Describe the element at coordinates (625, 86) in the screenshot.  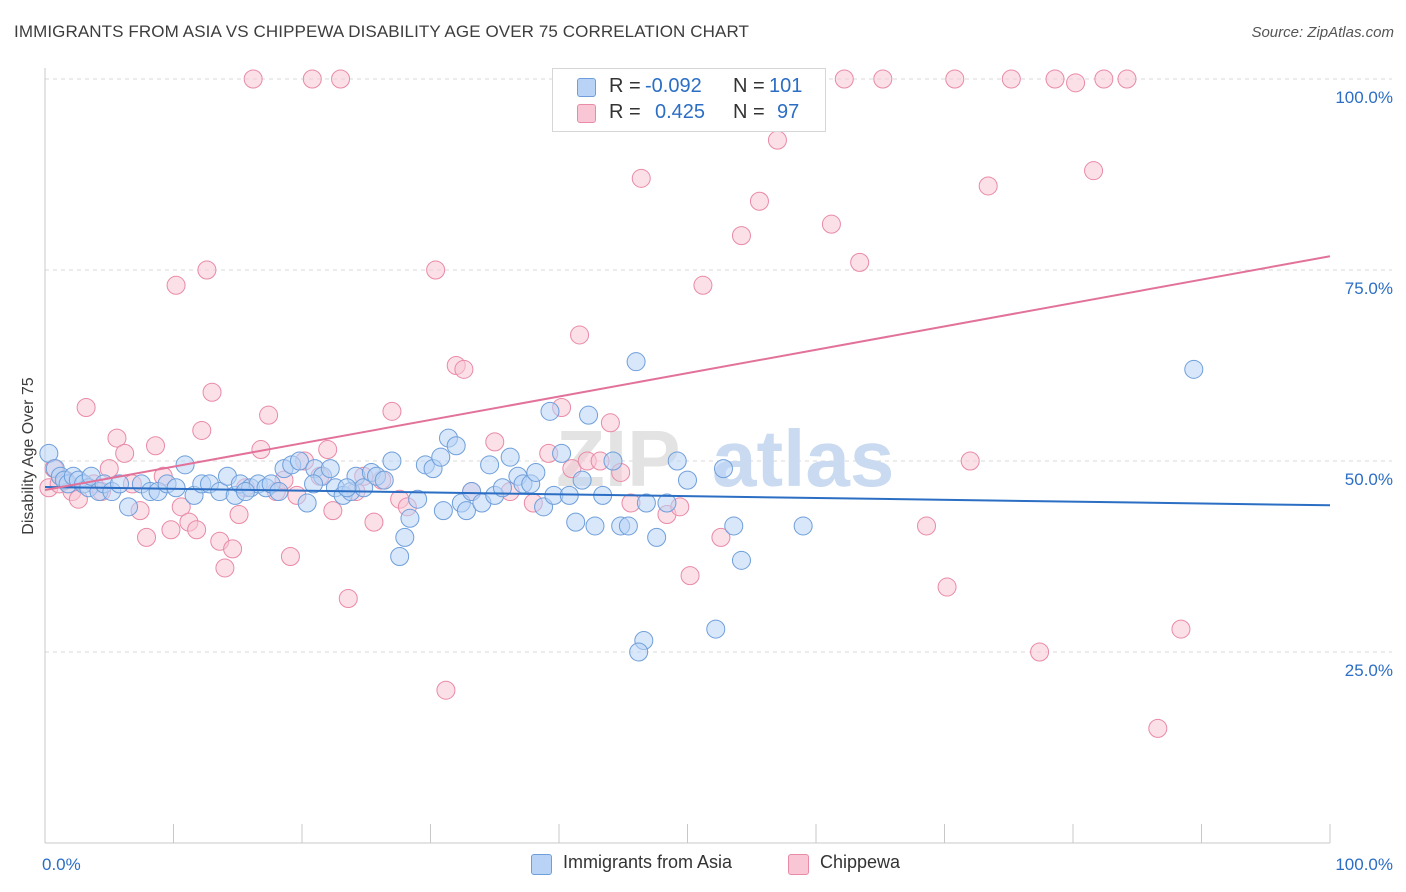
I see `asia-r-label: R =` at that location.